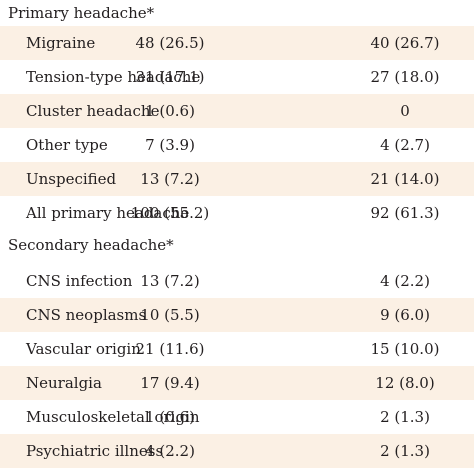  I want to click on row-label: Vascular origin, so click(83, 349).